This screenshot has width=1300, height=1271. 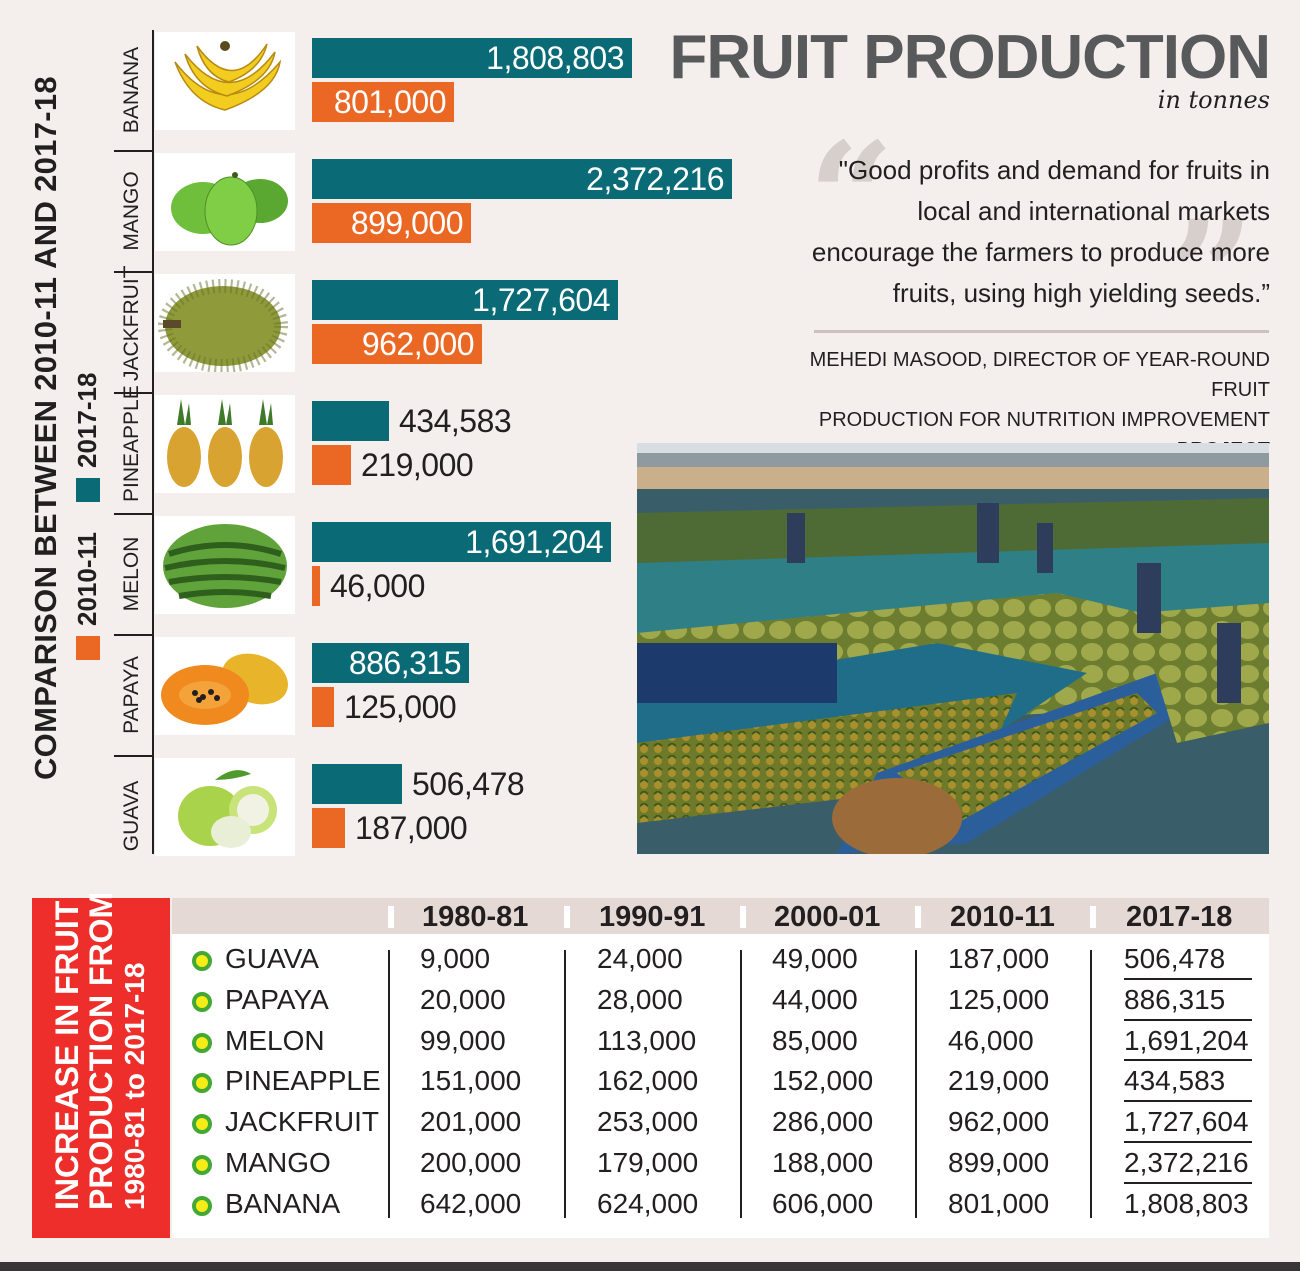 What do you see at coordinates (471, 1203) in the screenshot?
I see `table-cell: 642,000` at bounding box center [471, 1203].